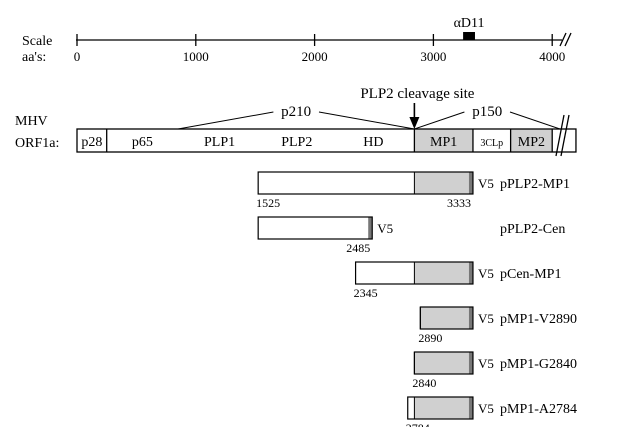  Describe the element at coordinates (532, 229) in the screenshot. I see `construct-name: pPLP2-Cen` at that location.